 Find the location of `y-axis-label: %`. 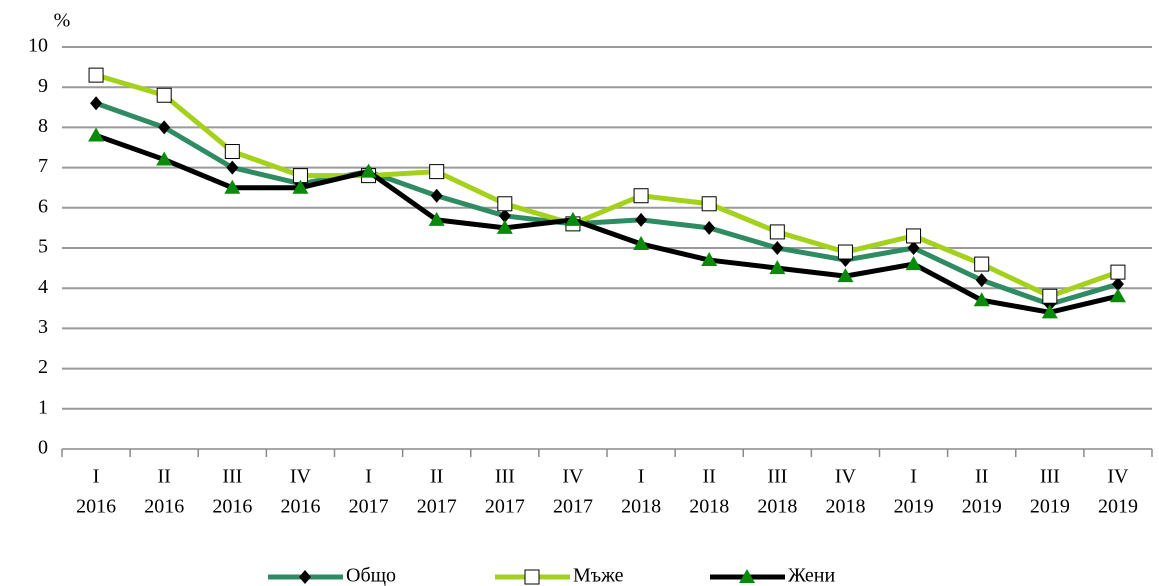

y-axis-label: % is located at coordinates (62, 21).